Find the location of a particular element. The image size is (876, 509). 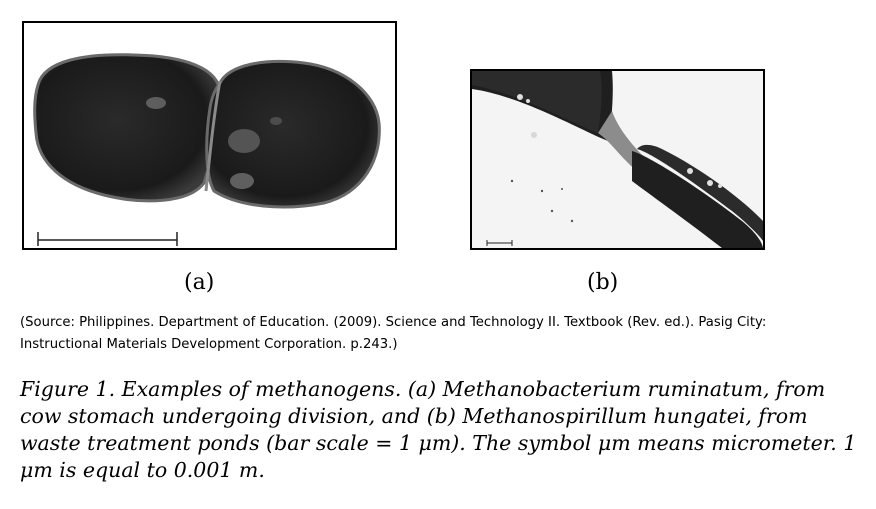

micrograph-panel-b is located at coordinates (617, 159).